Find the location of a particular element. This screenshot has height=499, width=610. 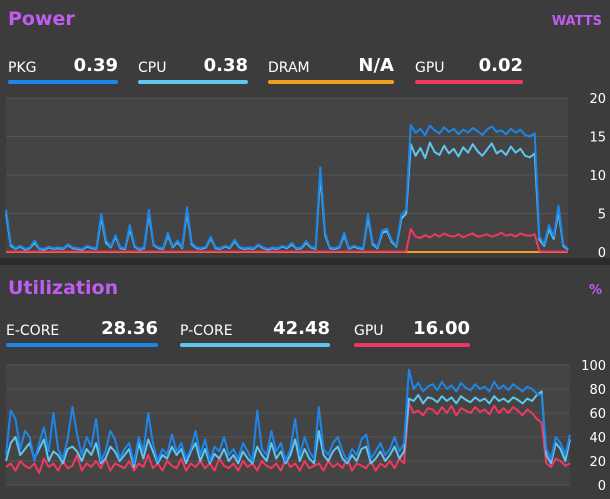

power-metric-cpu: CPU 0.38 is located at coordinates (193, 70).